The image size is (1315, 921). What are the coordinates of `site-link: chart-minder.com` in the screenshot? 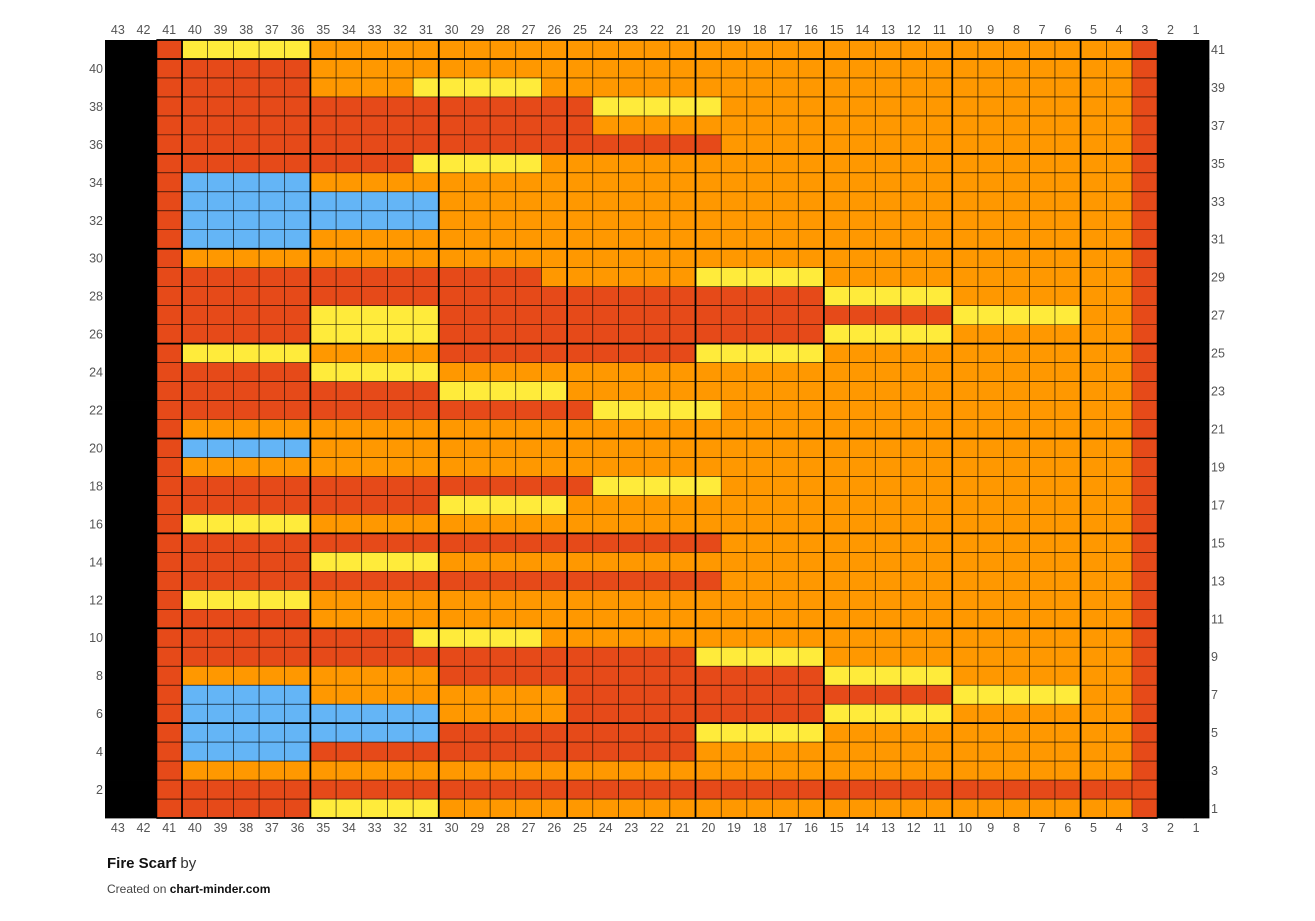 It's located at (220, 889).